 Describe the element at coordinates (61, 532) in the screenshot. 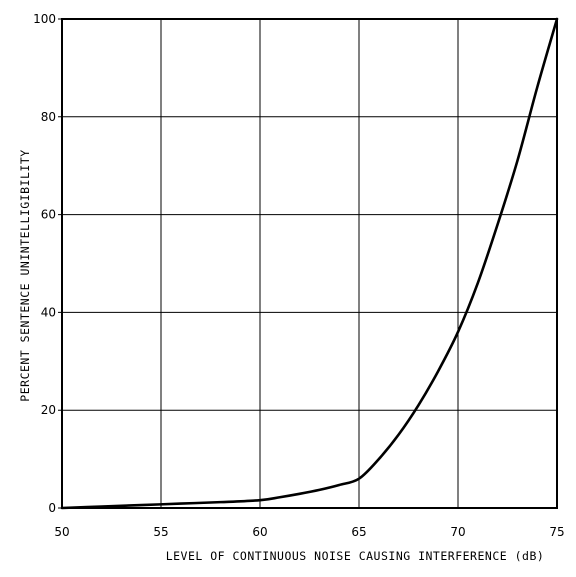

I see `x-tick-label: 50` at that location.